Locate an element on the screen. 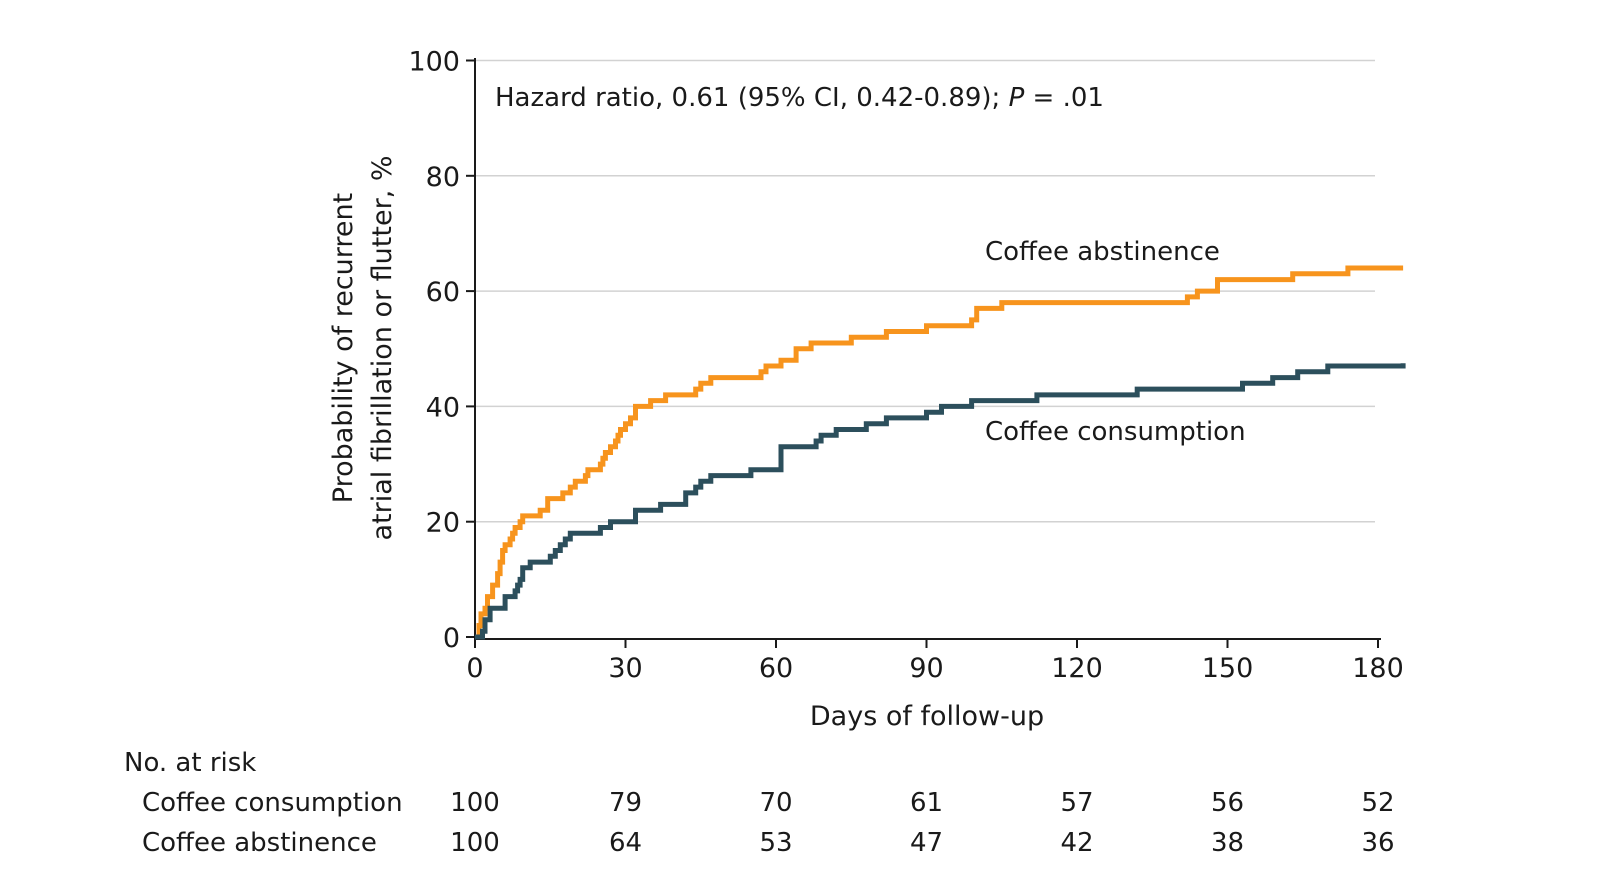 Image resolution: width=1600 pixels, height=879 pixels. risk-value-row1-day30: 64 is located at coordinates (625, 843).